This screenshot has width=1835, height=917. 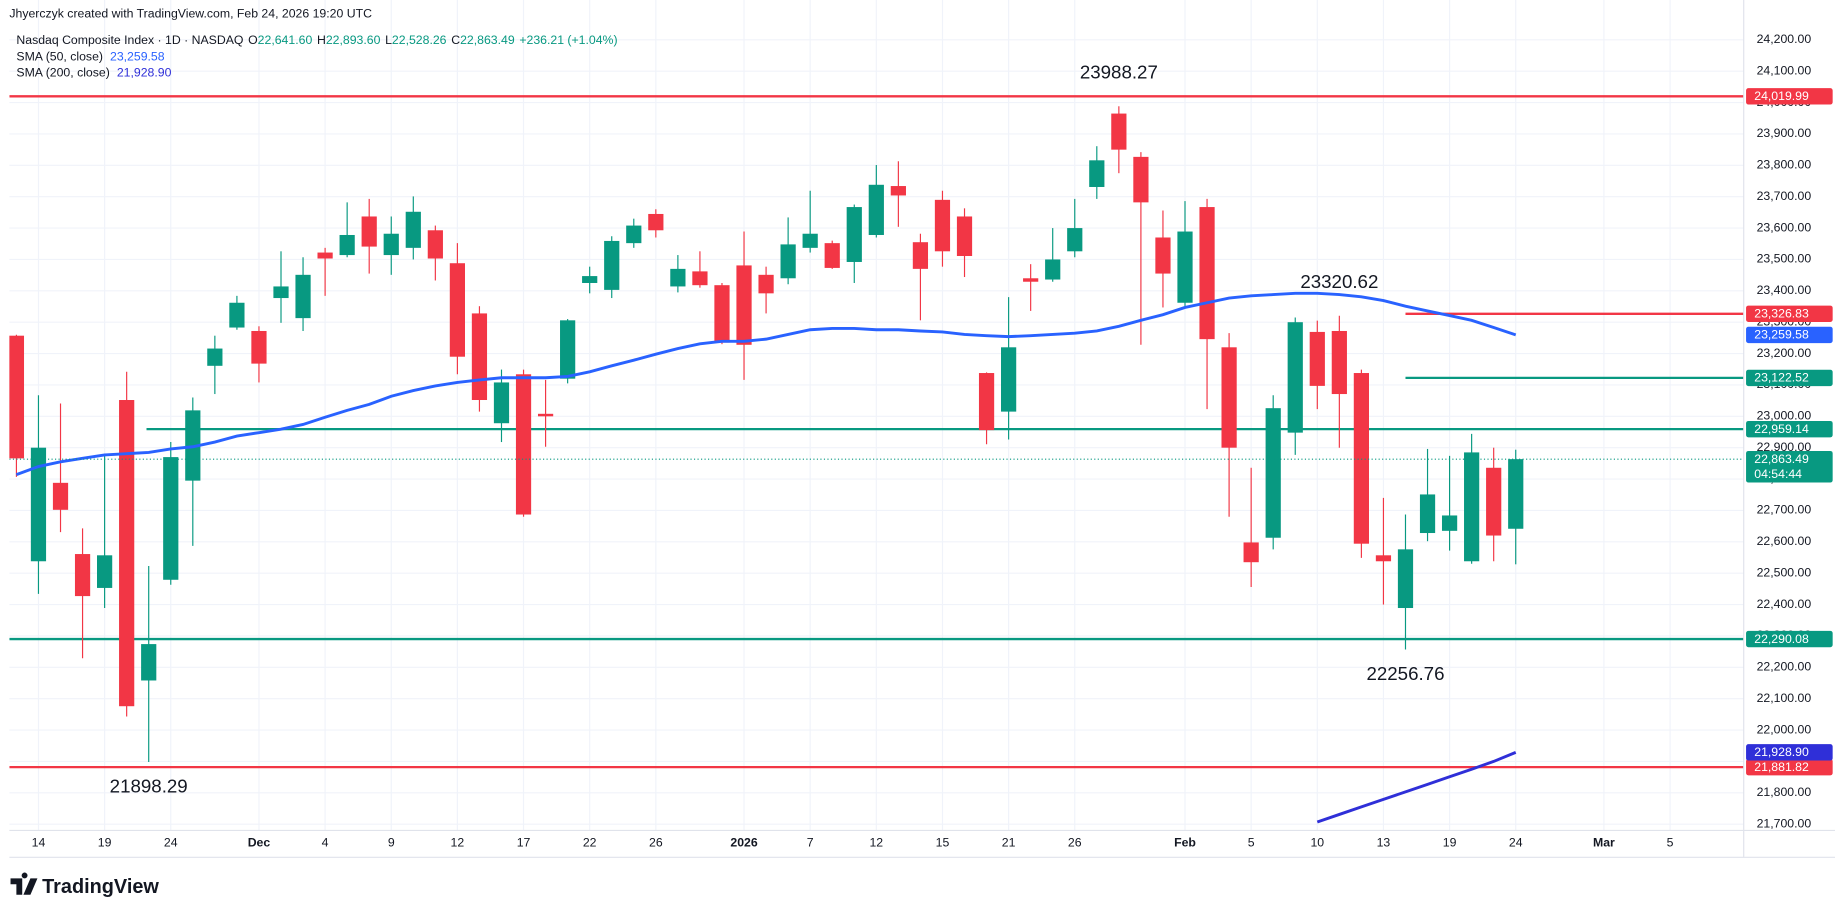 I want to click on x-tick-label: 4, so click(x=325, y=843).